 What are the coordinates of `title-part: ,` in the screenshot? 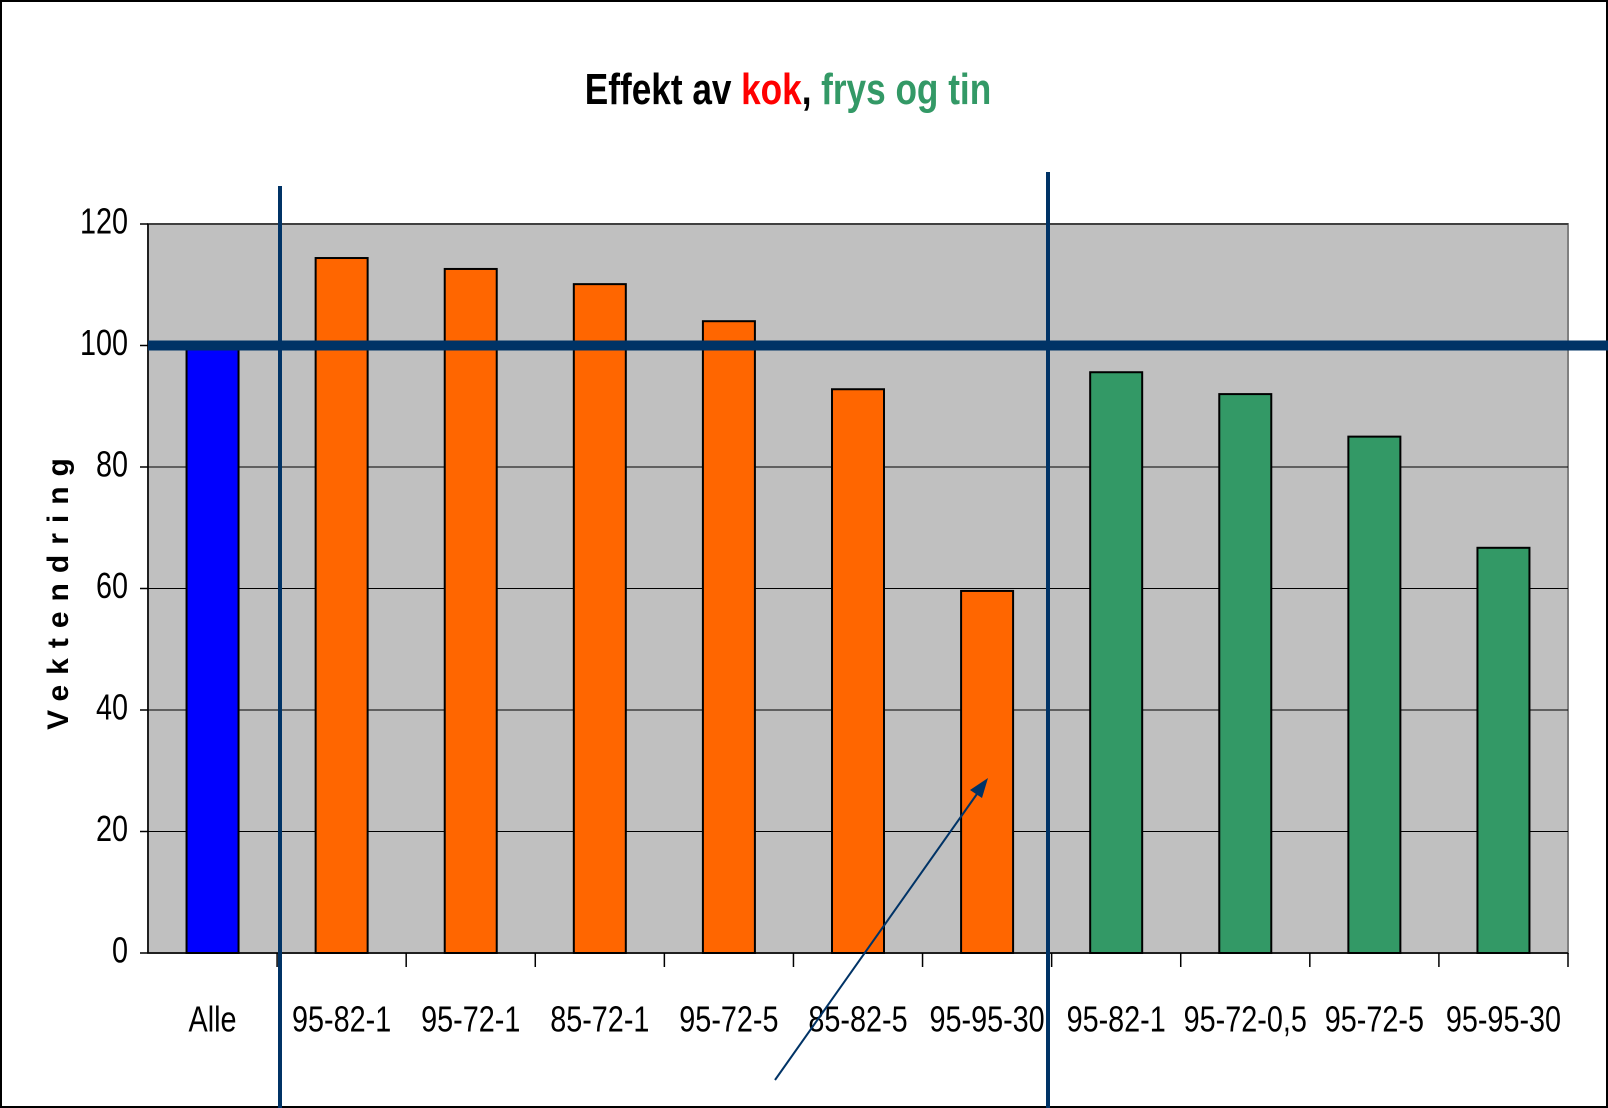 It's located at (807, 89).